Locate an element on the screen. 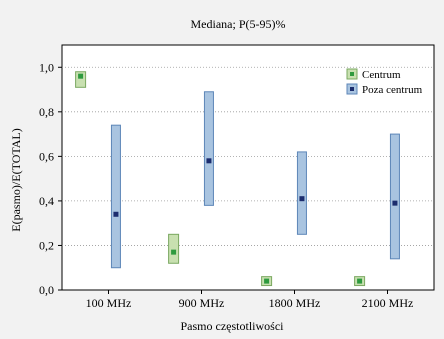 This screenshot has height=339, width=444. y-axis-label: E(pasmo)/E(TOTAL) is located at coordinates (16, 179).